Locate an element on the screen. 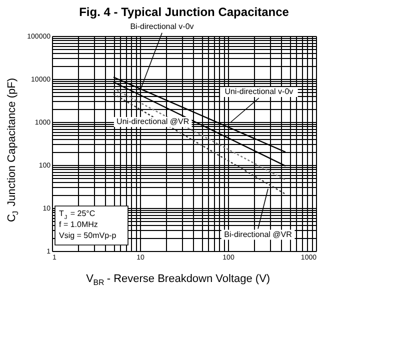 This screenshot has height=354, width=408. annotation: Vsig = 50mVp-p is located at coordinates (88, 235).